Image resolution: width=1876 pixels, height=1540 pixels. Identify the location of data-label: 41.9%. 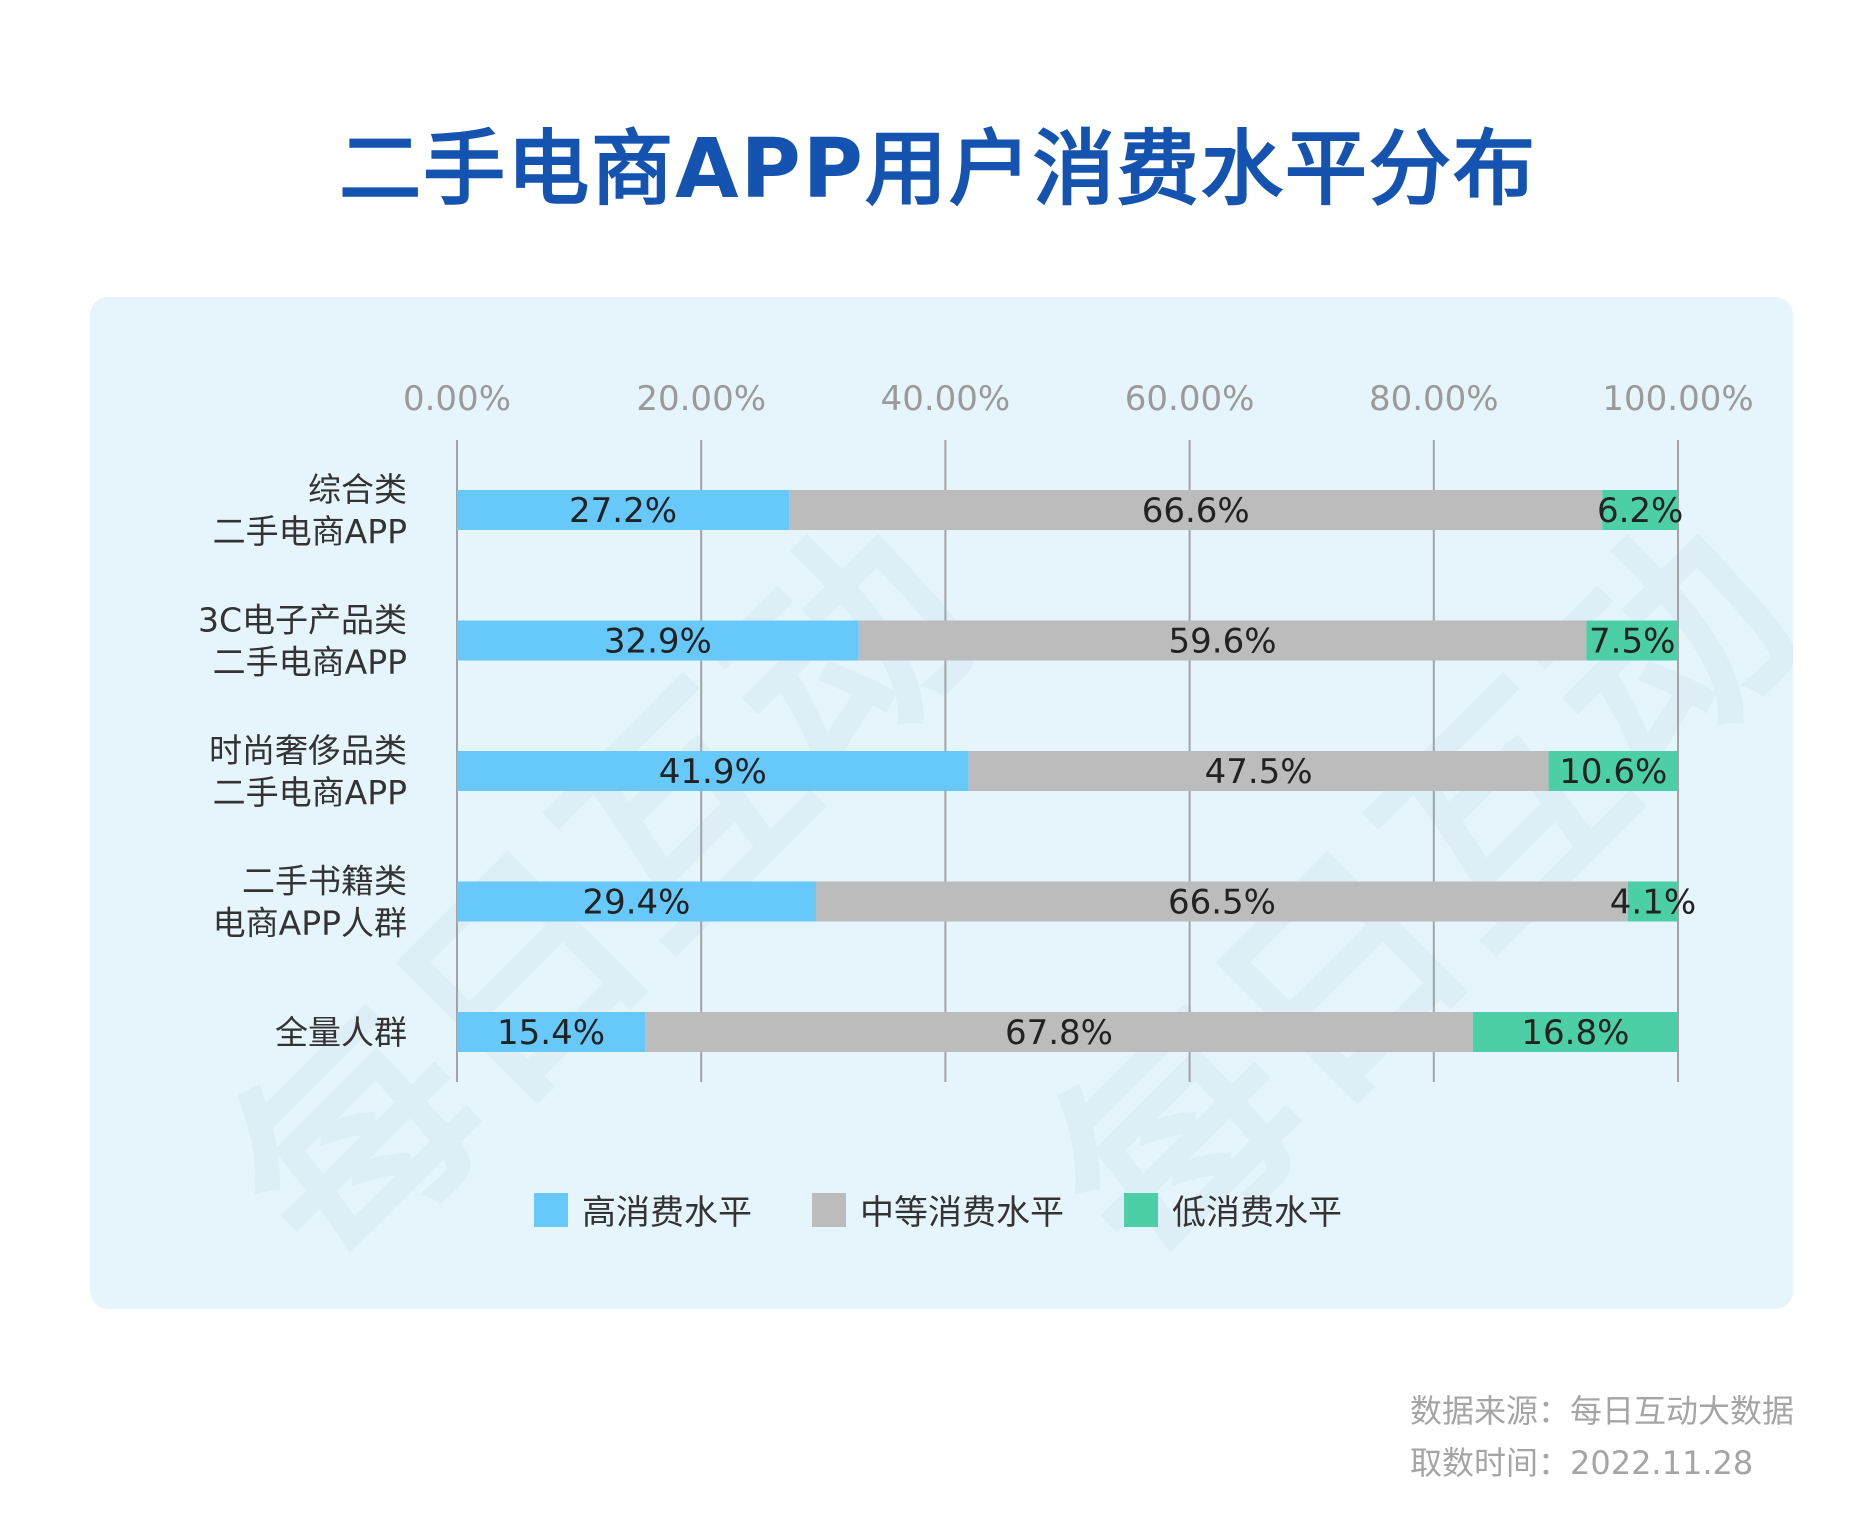
(713, 772).